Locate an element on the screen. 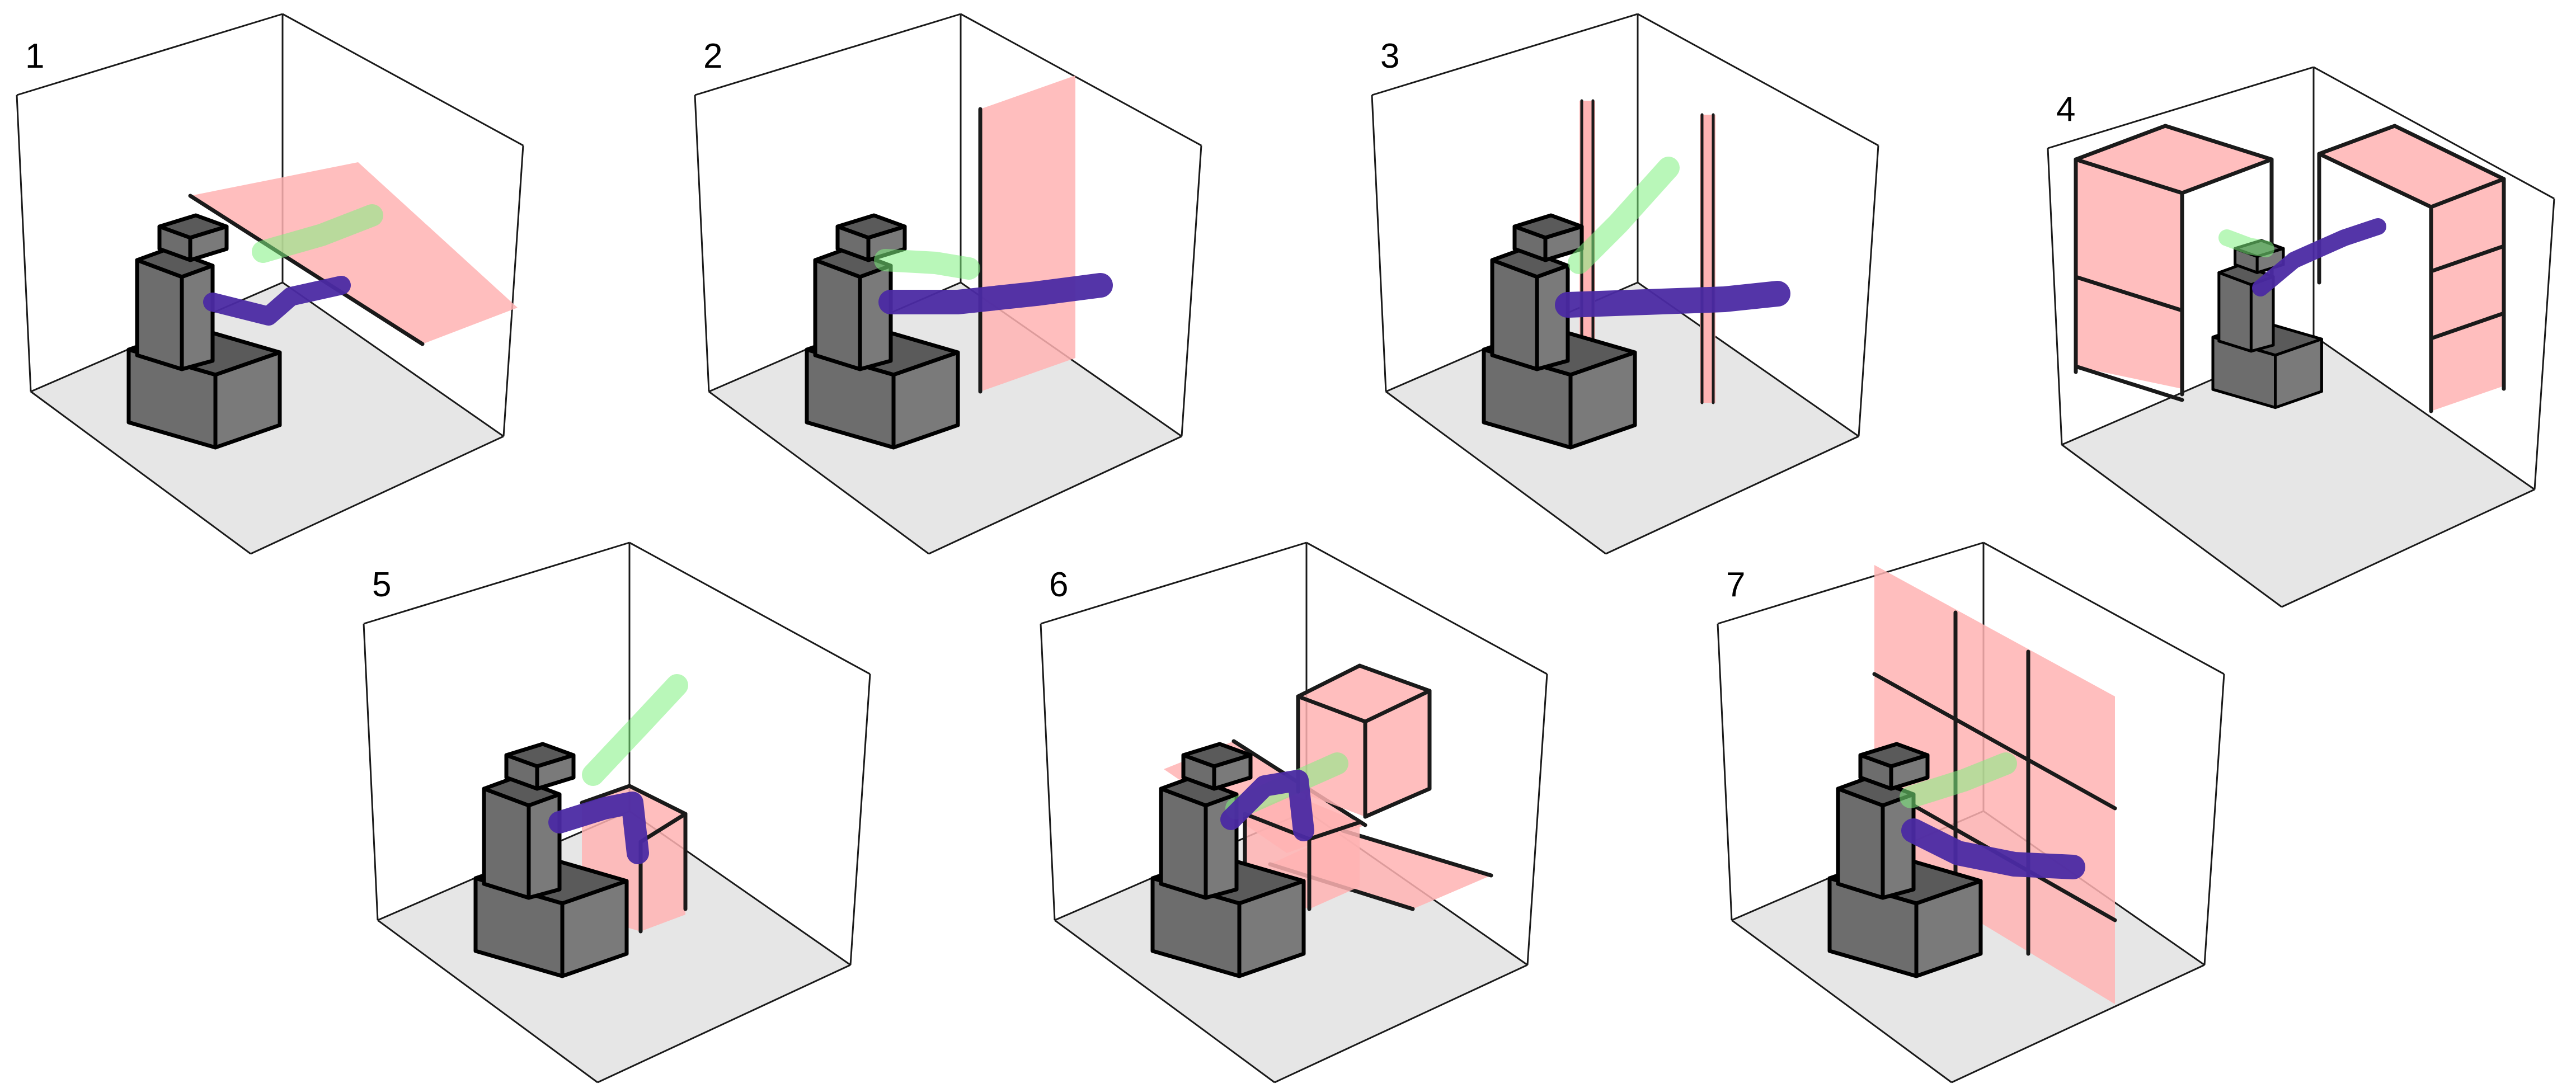 The height and width of the screenshot is (1088, 2576). panel-label-5: 5 is located at coordinates (382, 585).